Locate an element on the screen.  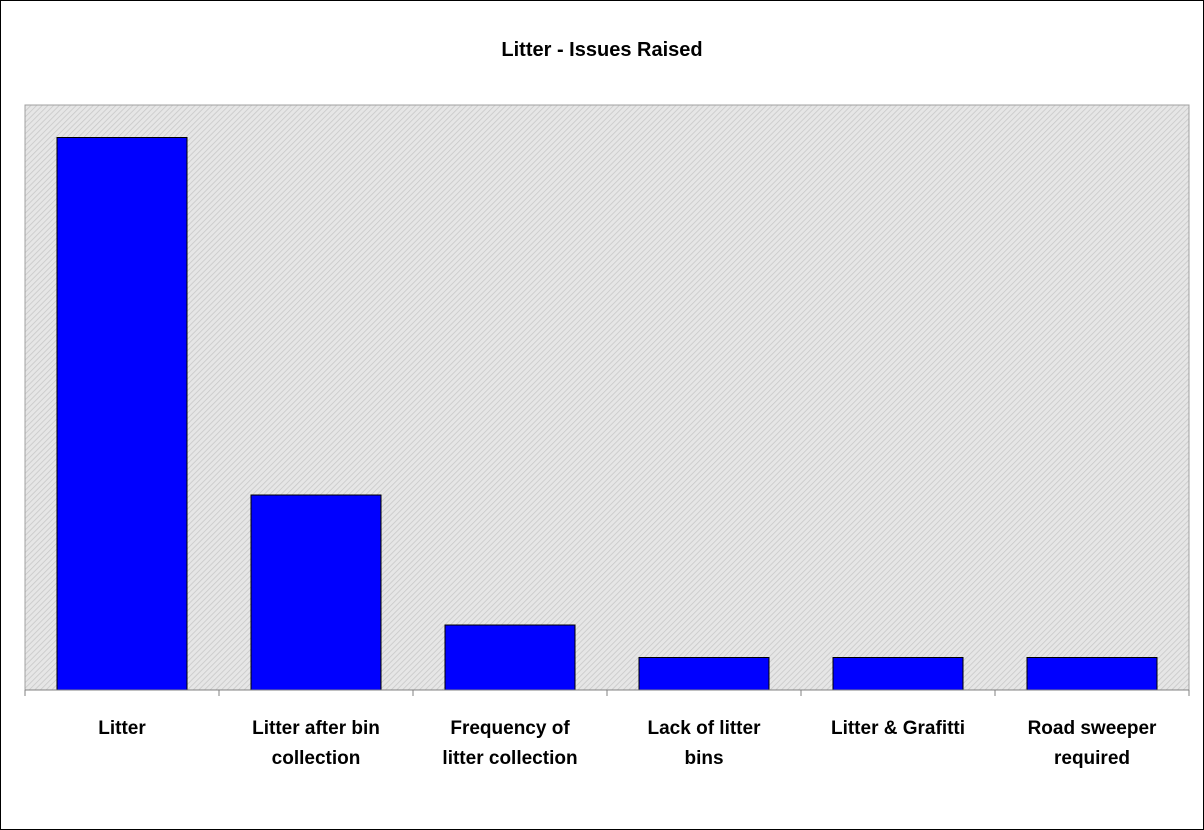
category-label-line: Litter & Grafitti is located at coordinates (898, 728).